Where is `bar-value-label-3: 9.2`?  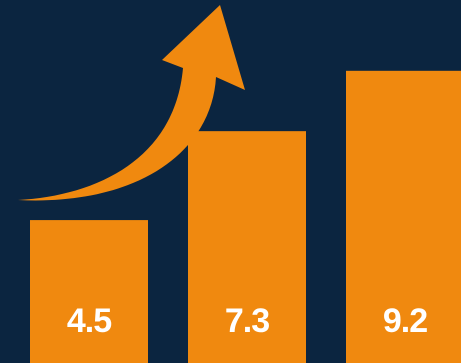
bar-value-label-3: 9.2 is located at coordinates (405, 321).